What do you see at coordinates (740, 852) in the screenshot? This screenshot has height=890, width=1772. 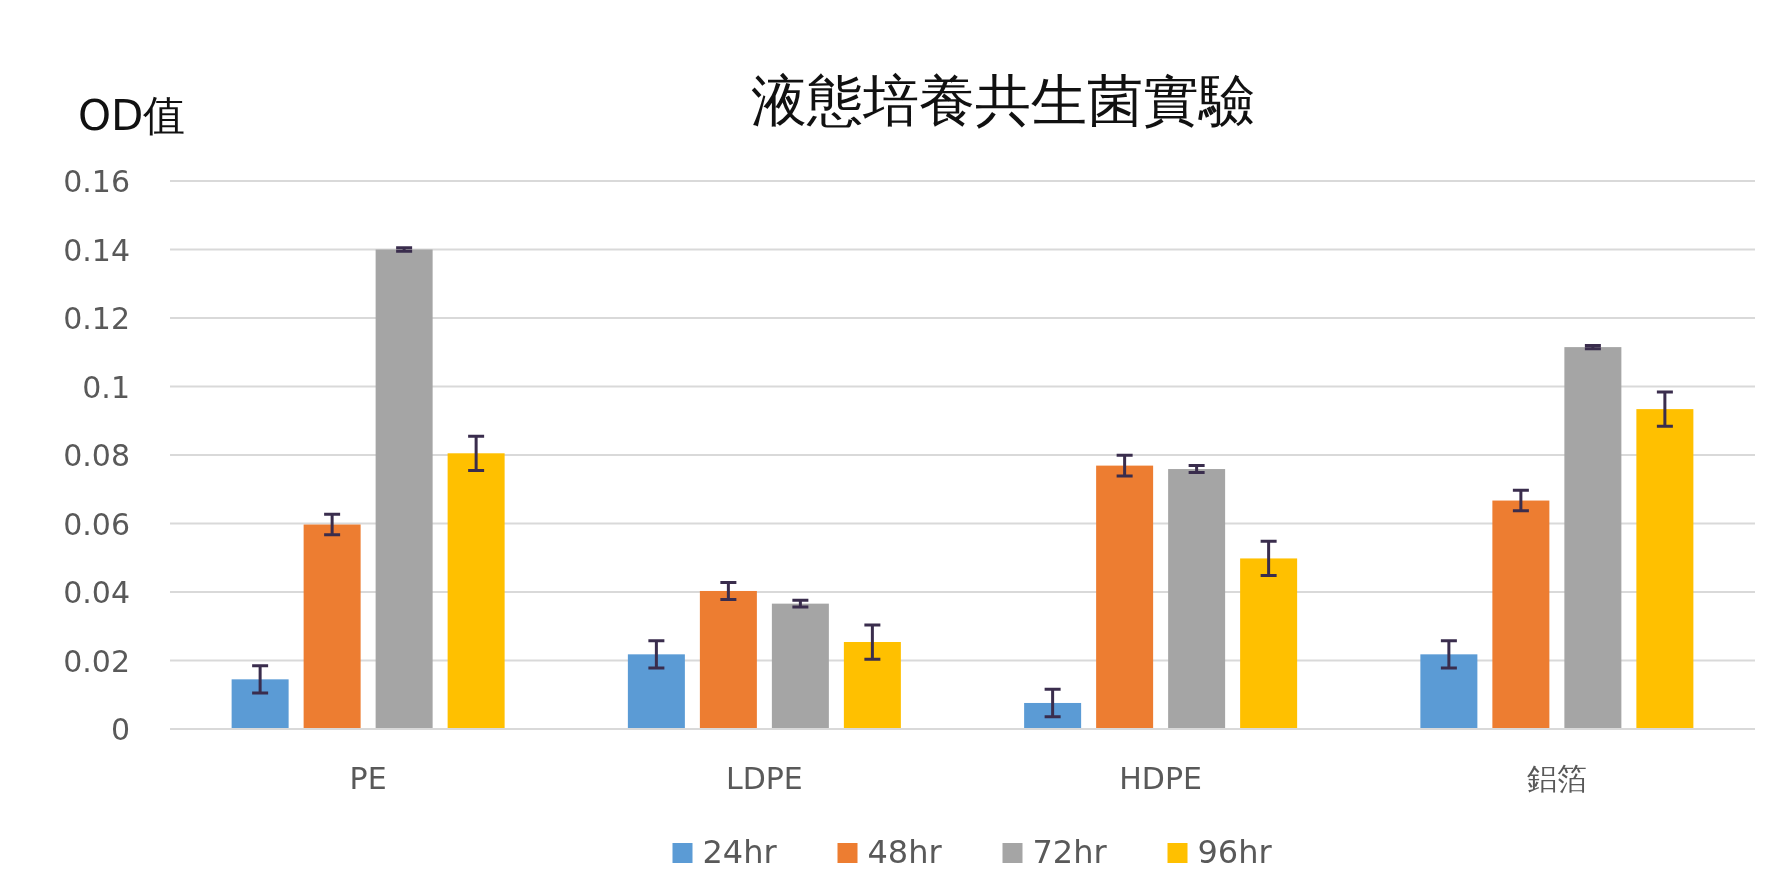 I see `legend-label: 24hr` at bounding box center [740, 852].